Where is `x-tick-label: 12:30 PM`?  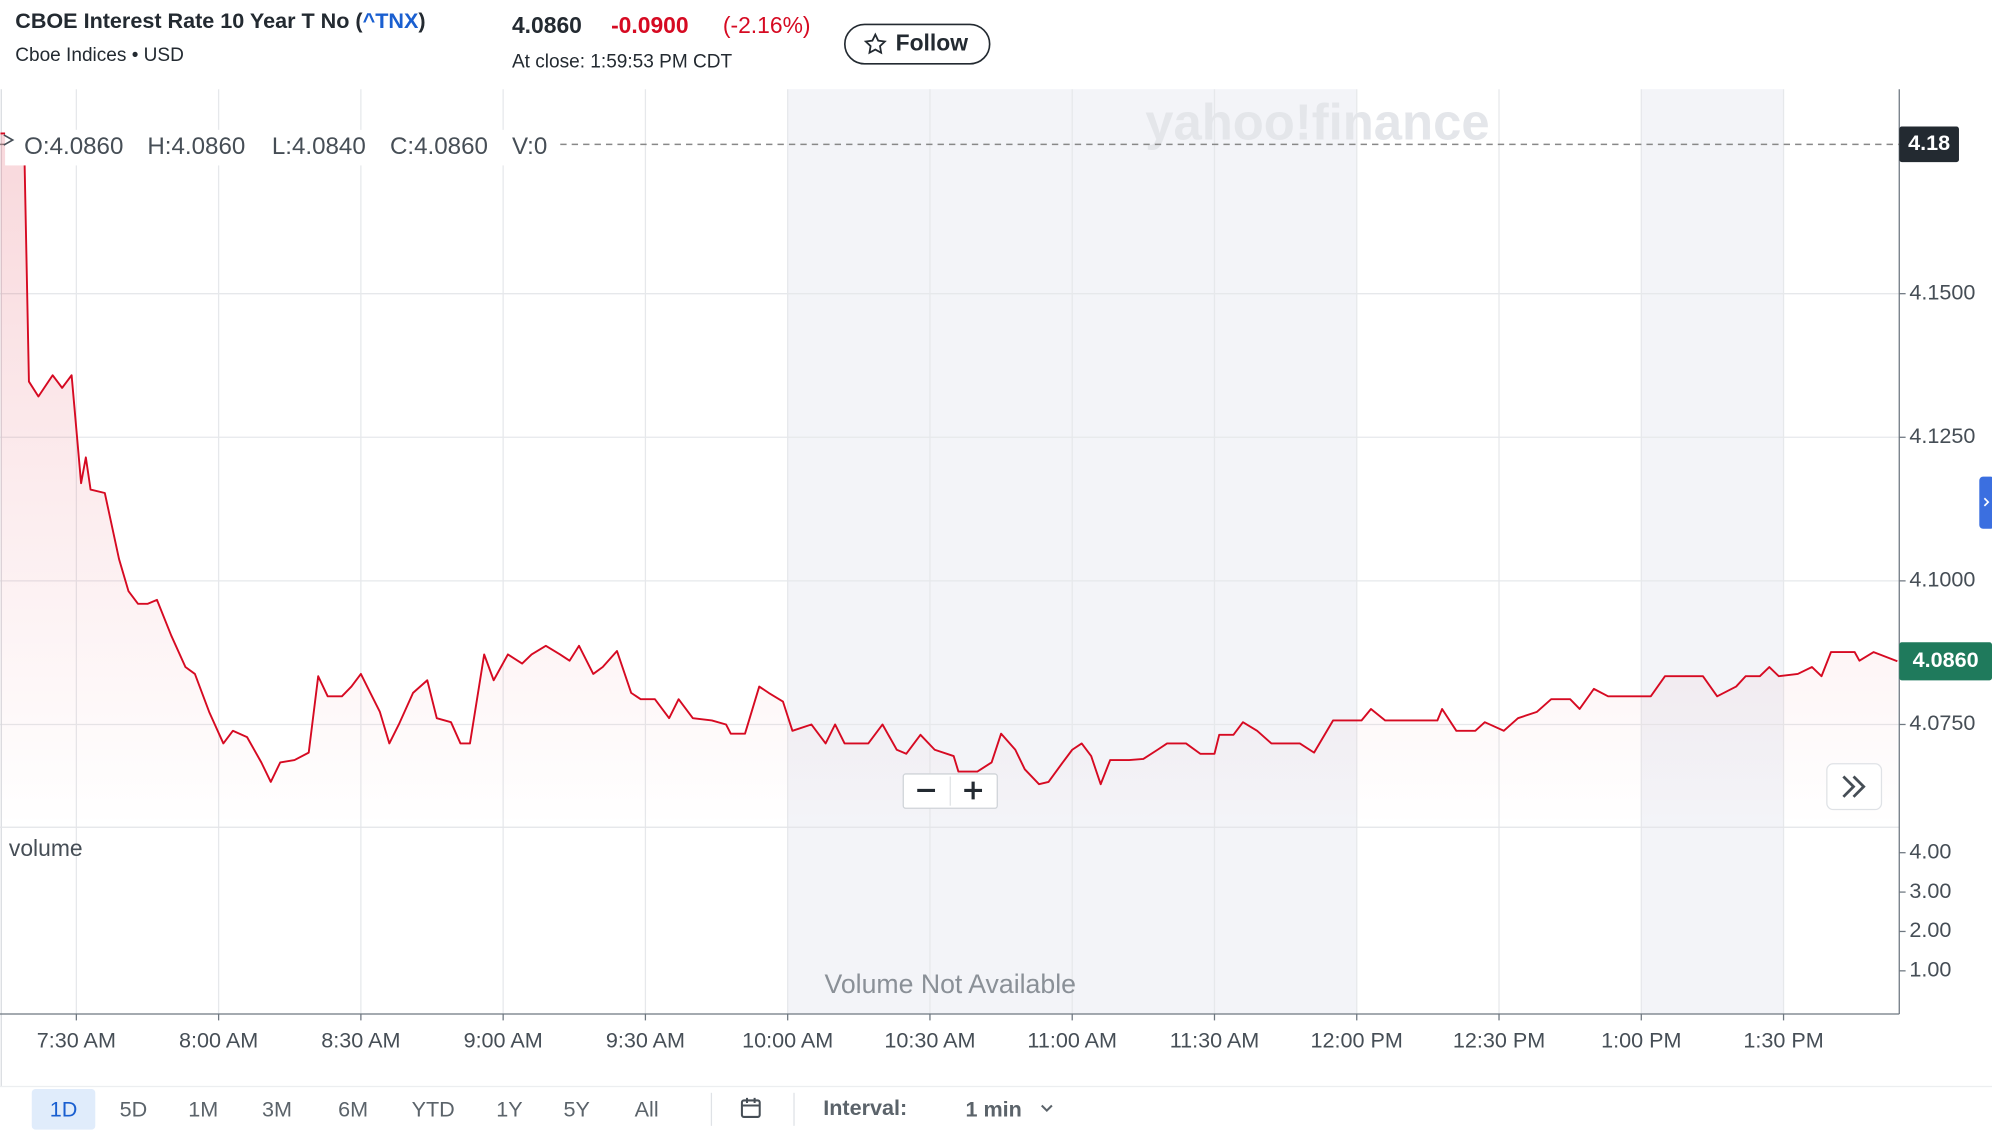
x-tick-label: 12:30 PM is located at coordinates (1499, 1040).